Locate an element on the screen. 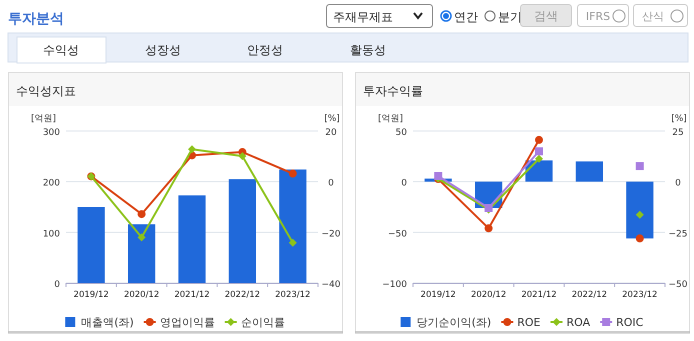 The width and height of the screenshot is (694, 341). chart-title: 수익성지표 is located at coordinates (46, 91).